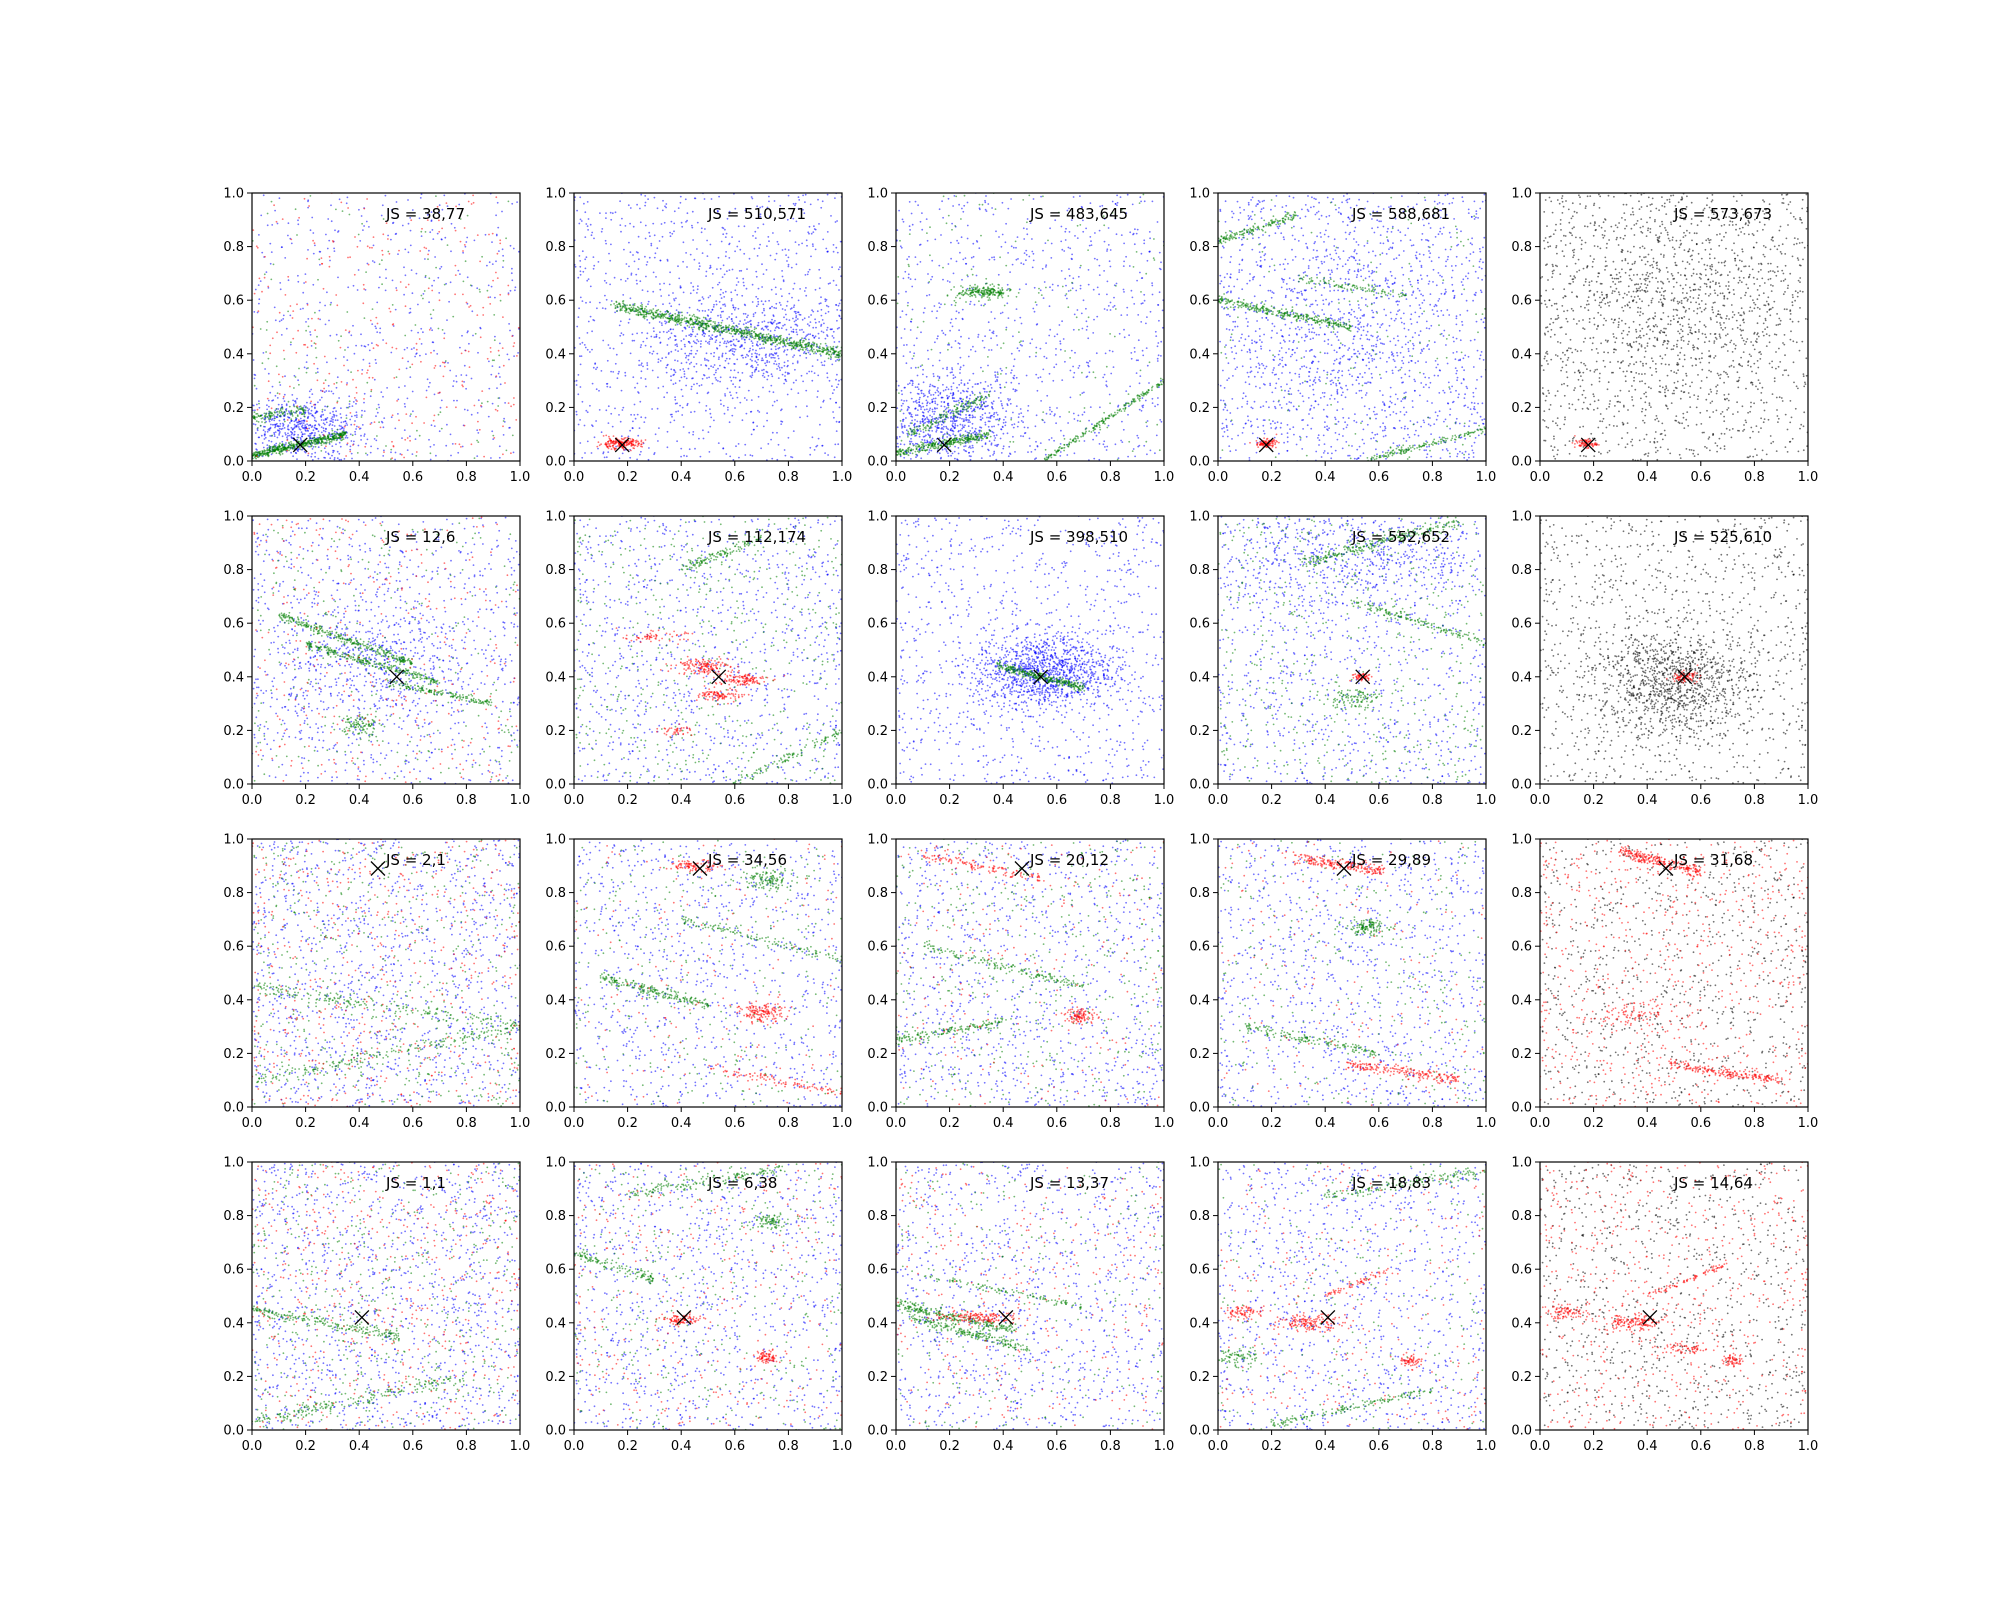 This screenshot has width=2000, height=1600. What do you see at coordinates (233, 462) in the screenshot?
I see `y-tick-label: 0.0` at bounding box center [233, 462].